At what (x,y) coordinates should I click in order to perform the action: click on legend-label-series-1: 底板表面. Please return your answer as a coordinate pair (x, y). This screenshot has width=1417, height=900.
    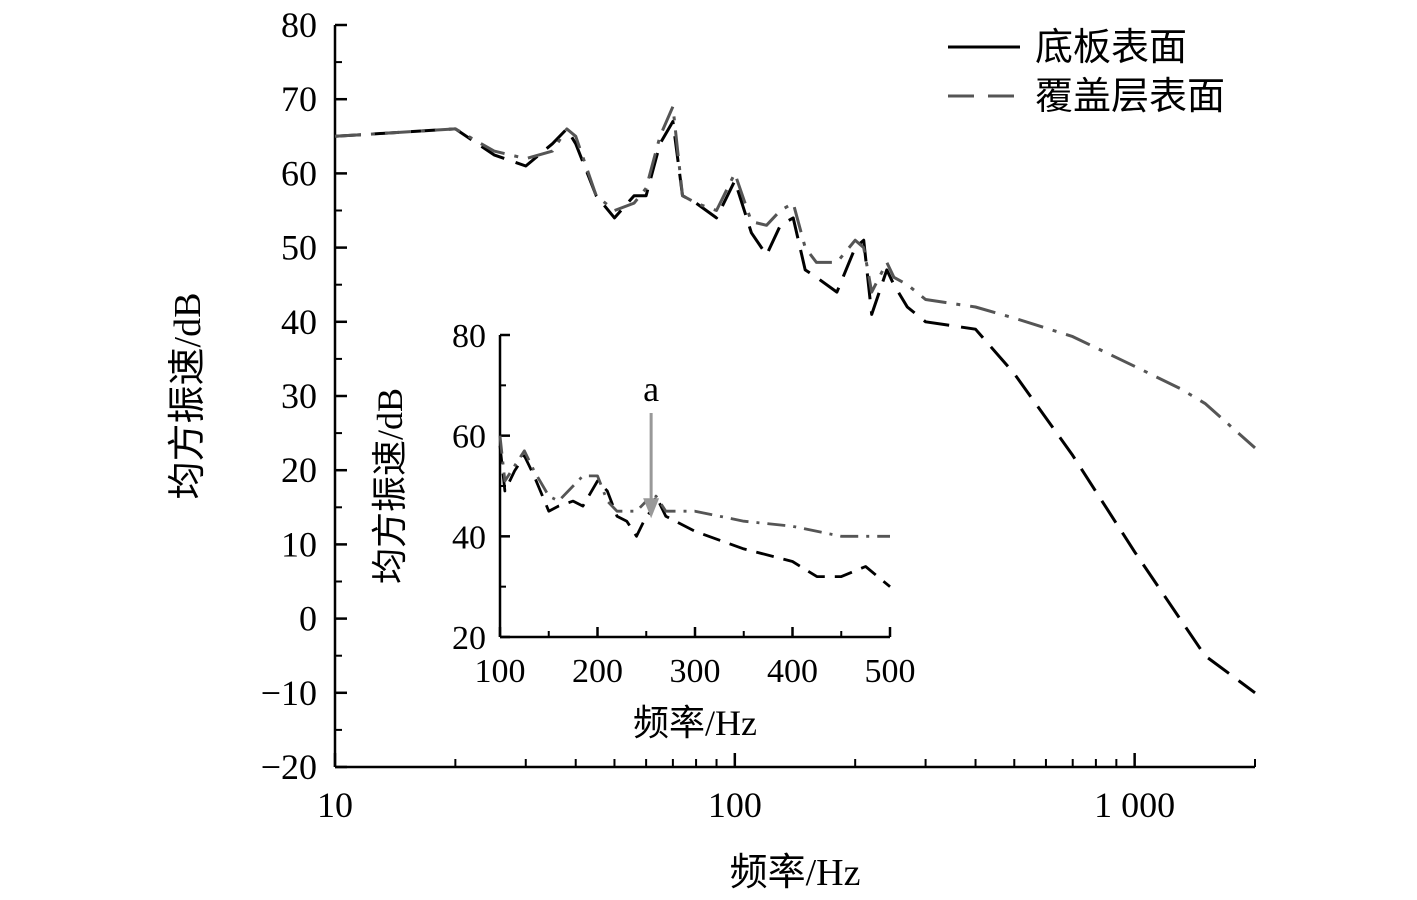
    Looking at the image, I should click on (1111, 48).